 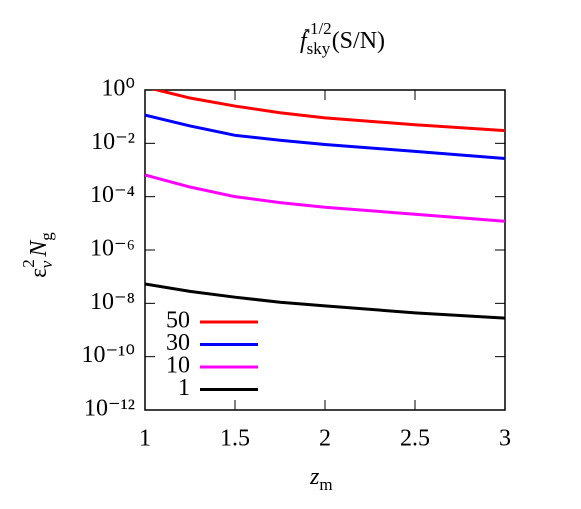 What do you see at coordinates (325, 439) in the screenshot?
I see `x-tick-label: 2` at bounding box center [325, 439].